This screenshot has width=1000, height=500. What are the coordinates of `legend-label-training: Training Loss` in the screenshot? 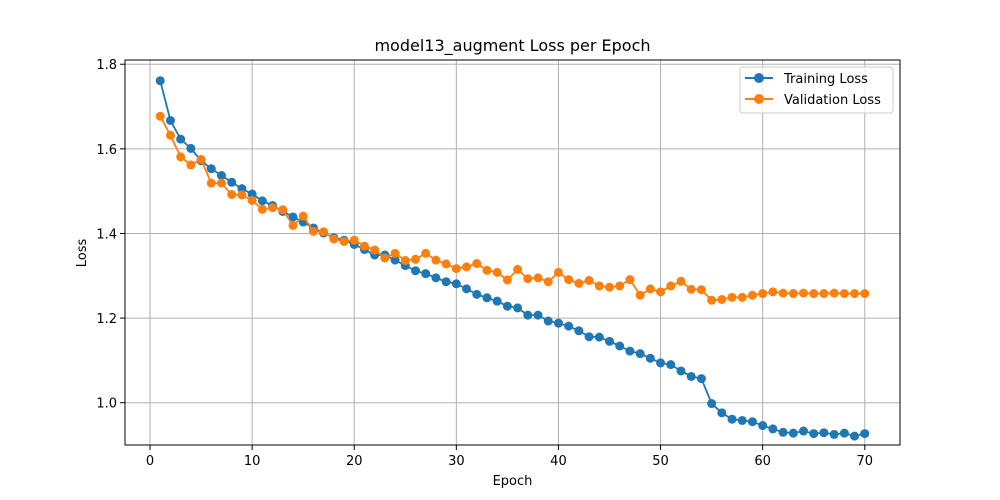 It's located at (825, 79).